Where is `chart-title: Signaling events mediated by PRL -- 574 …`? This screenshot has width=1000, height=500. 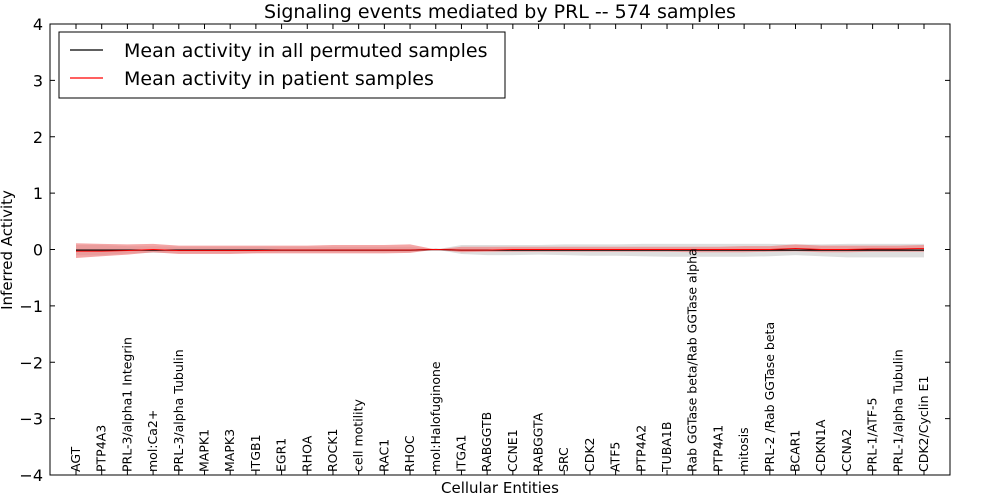 chart-title: Signaling events mediated by PRL -- 574 … is located at coordinates (500, 12).